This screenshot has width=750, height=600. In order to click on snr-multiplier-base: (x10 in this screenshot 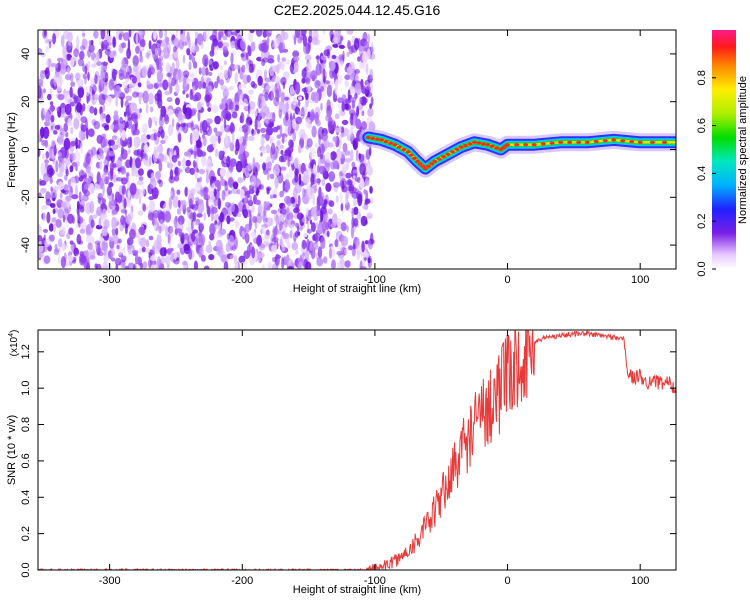, I will do `click(14, 346)`.